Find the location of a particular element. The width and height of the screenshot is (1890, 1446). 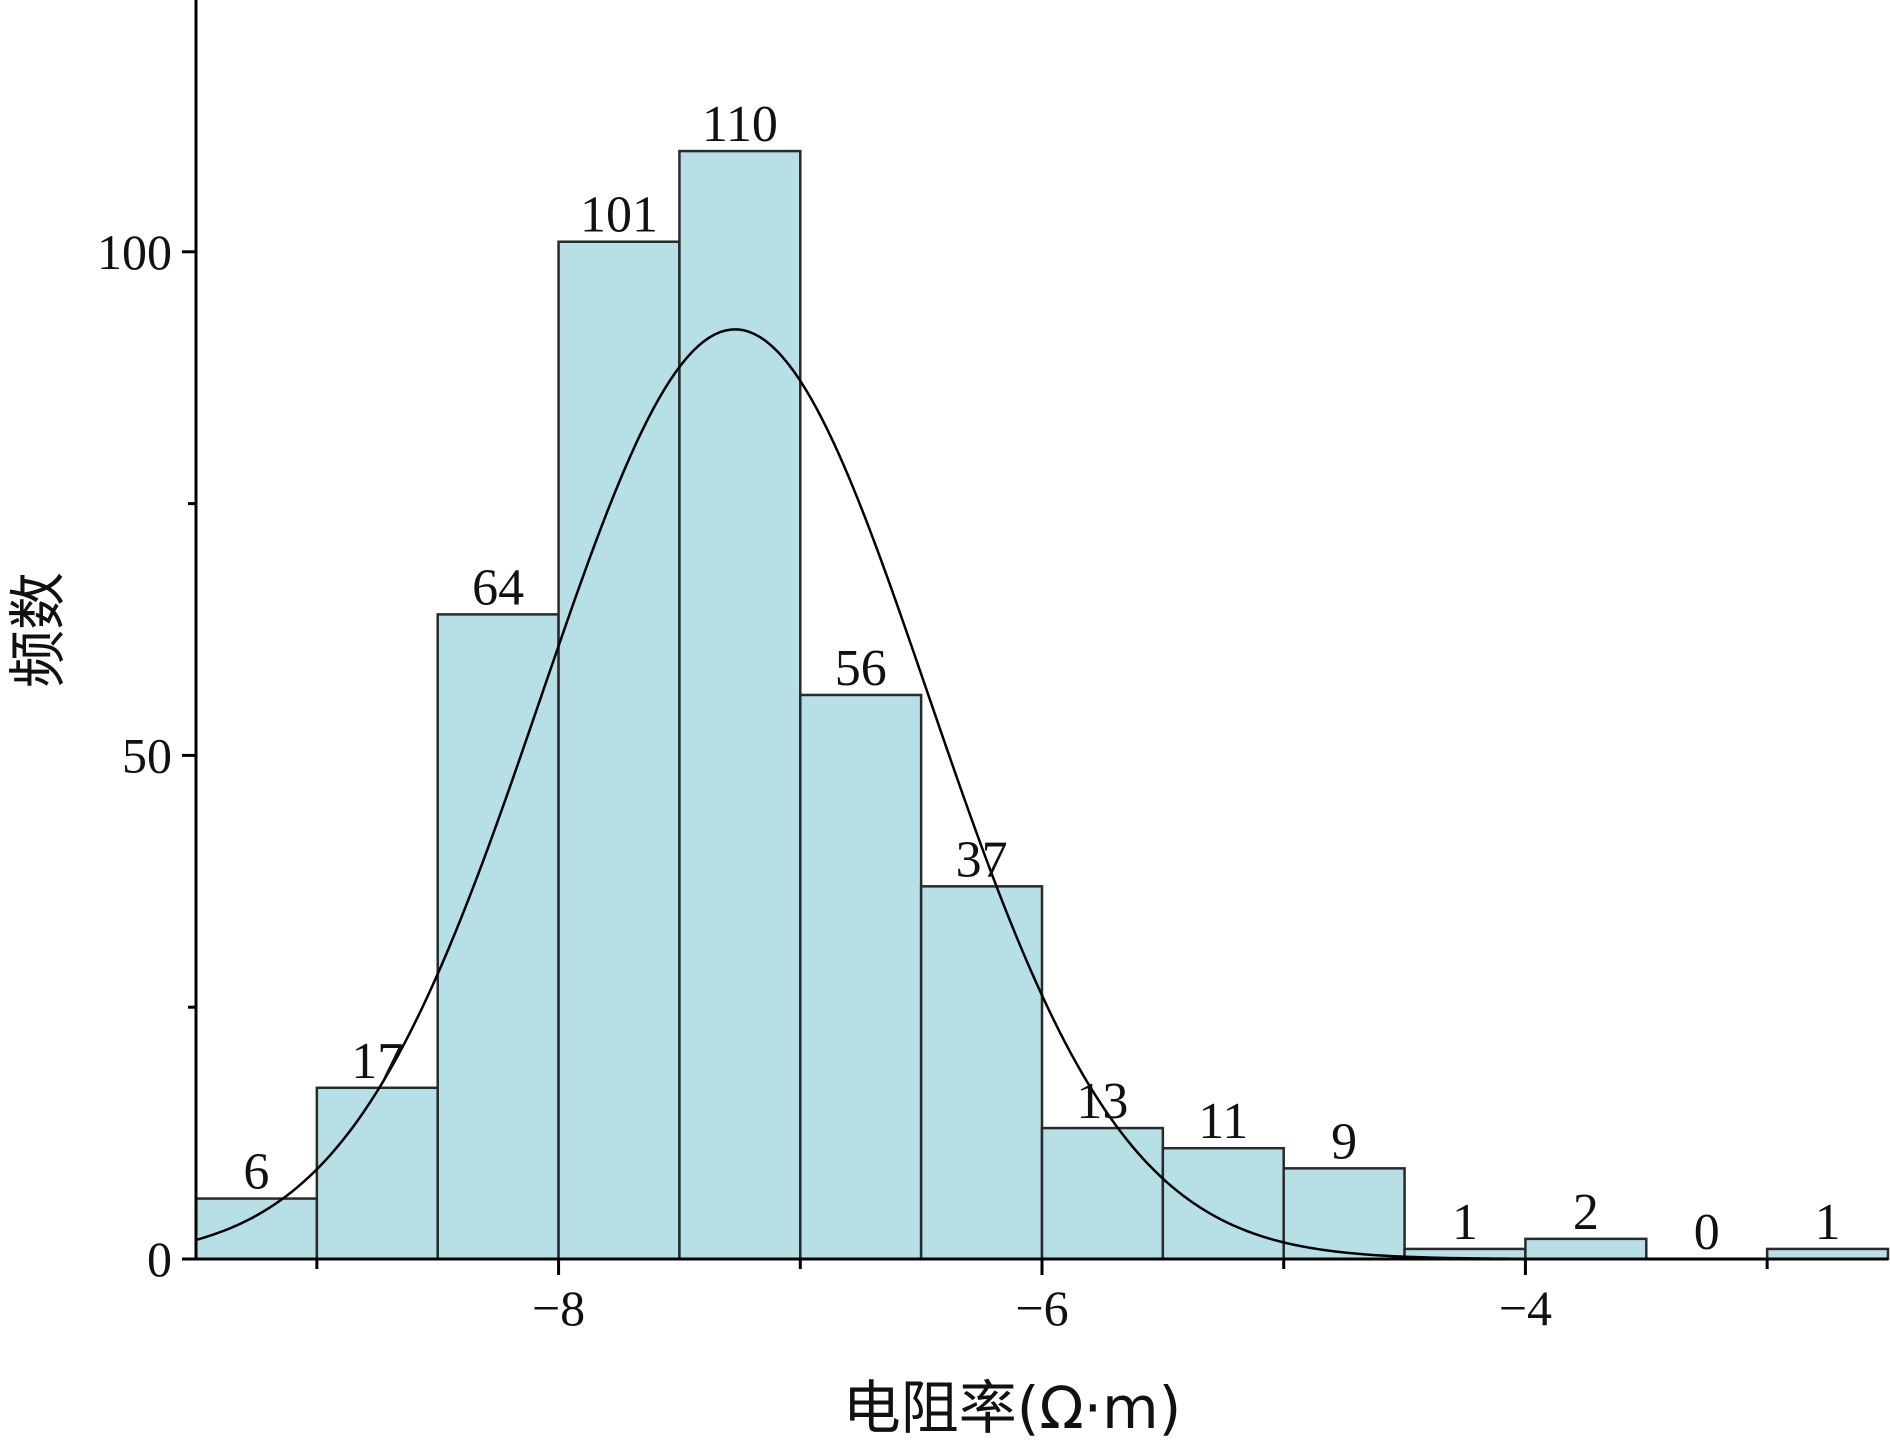

bar-data-label: 9 is located at coordinates (1344, 1141).